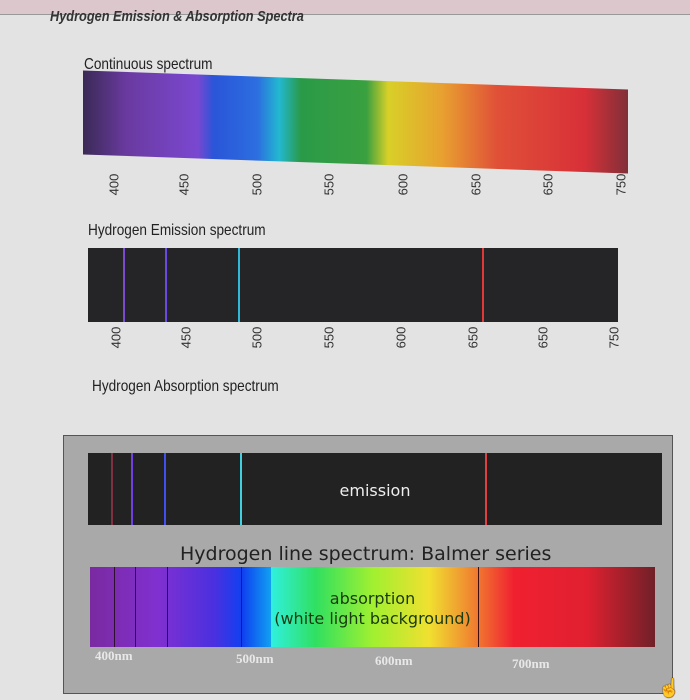  I want to click on axis-700nm: 700nm, so click(531, 663).